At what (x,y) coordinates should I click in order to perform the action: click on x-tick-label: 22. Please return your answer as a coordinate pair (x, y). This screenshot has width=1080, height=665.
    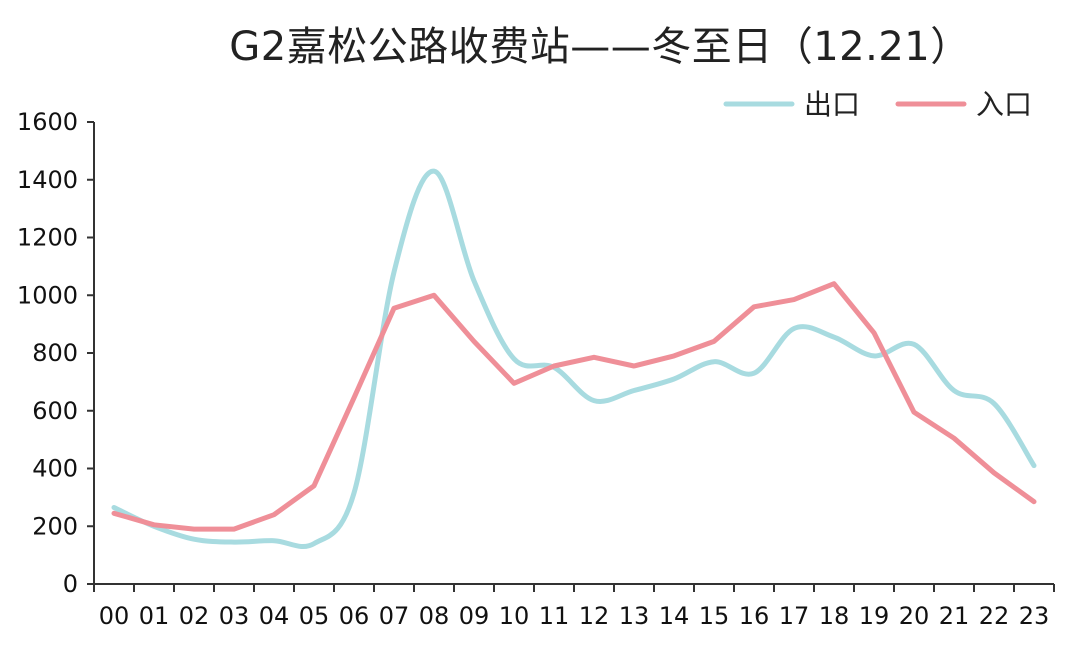
    Looking at the image, I should click on (994, 616).